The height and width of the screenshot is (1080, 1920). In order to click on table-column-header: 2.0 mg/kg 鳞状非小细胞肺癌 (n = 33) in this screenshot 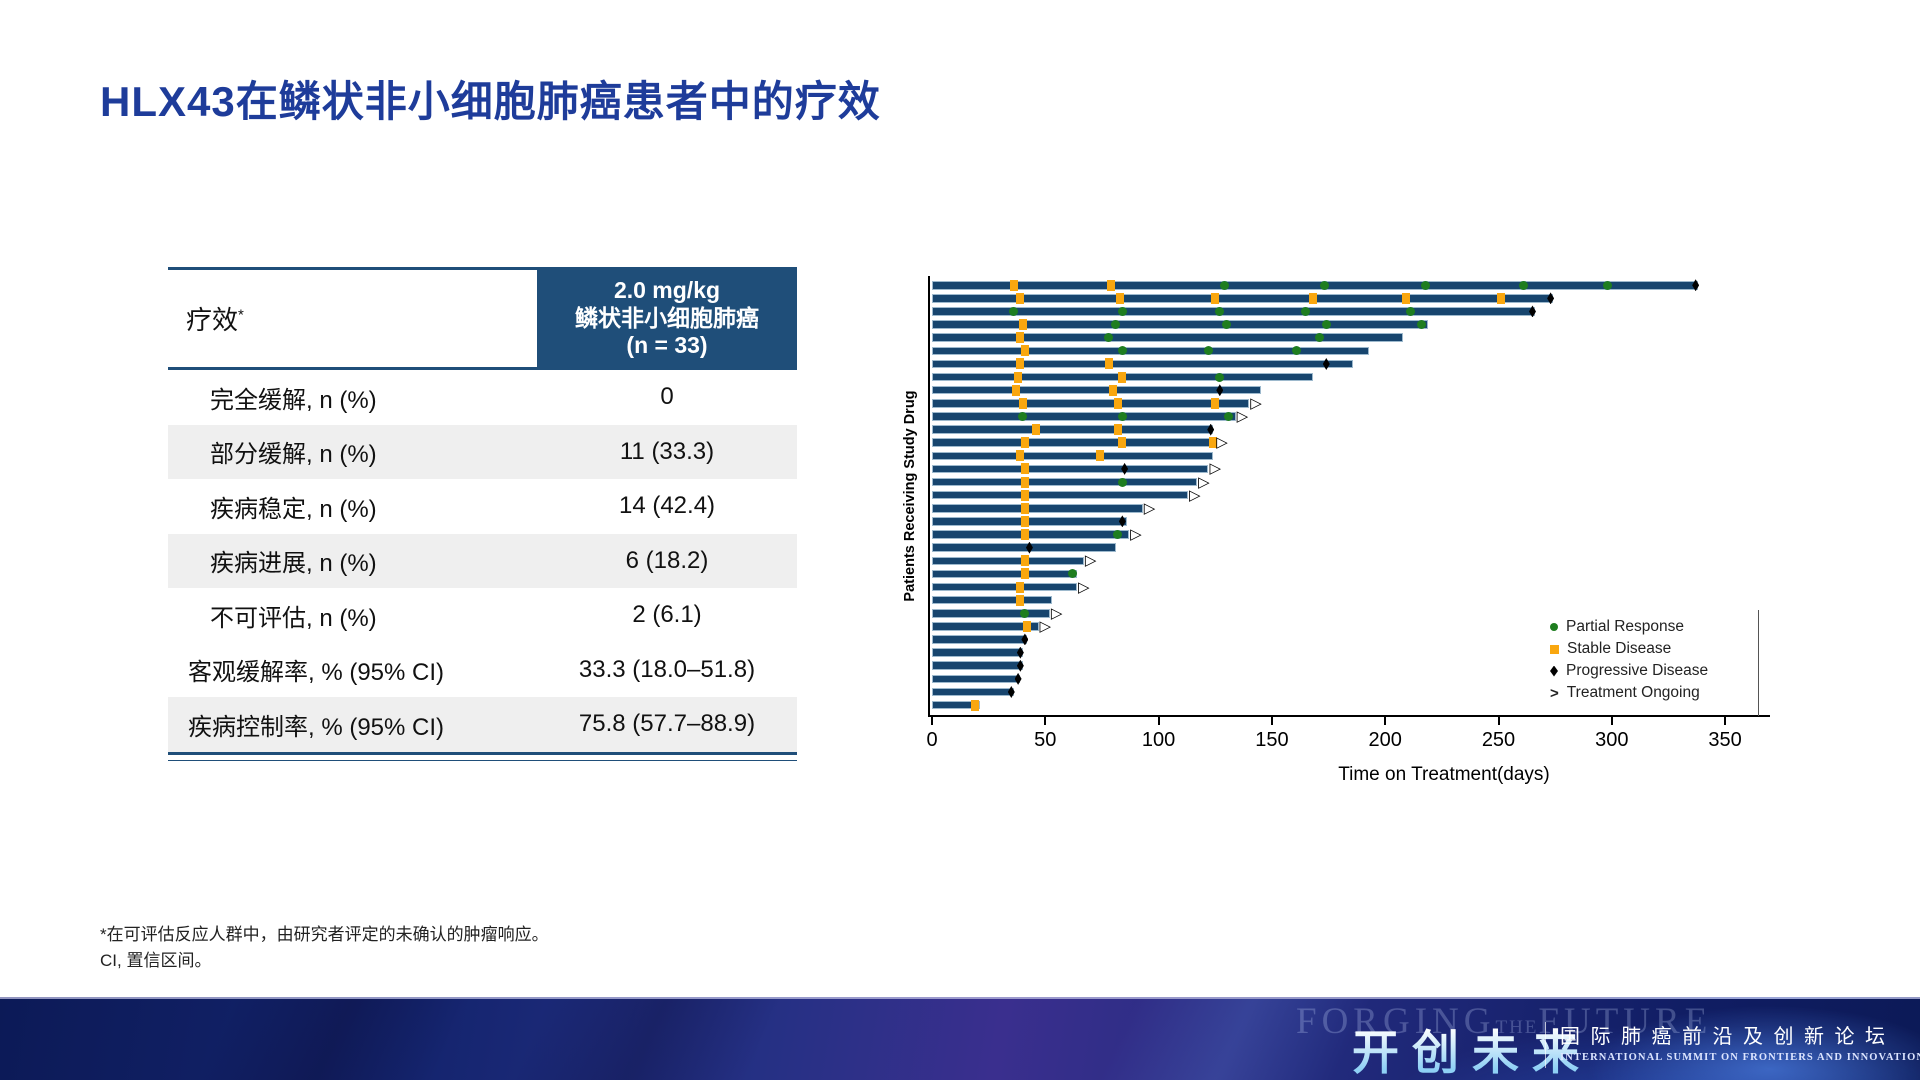, I will do `click(667, 318)`.